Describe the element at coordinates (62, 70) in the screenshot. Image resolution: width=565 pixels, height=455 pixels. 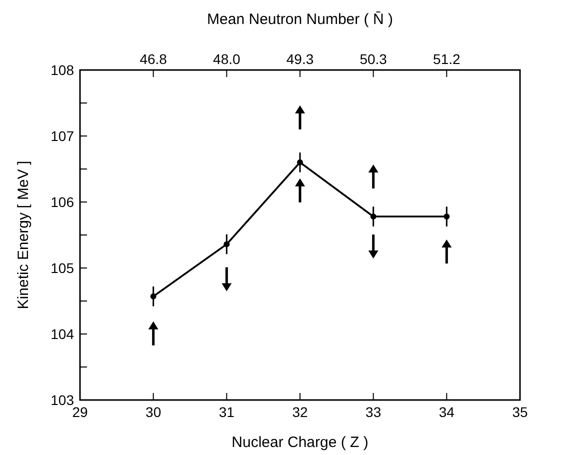
I see `y-tick-label: 108` at that location.